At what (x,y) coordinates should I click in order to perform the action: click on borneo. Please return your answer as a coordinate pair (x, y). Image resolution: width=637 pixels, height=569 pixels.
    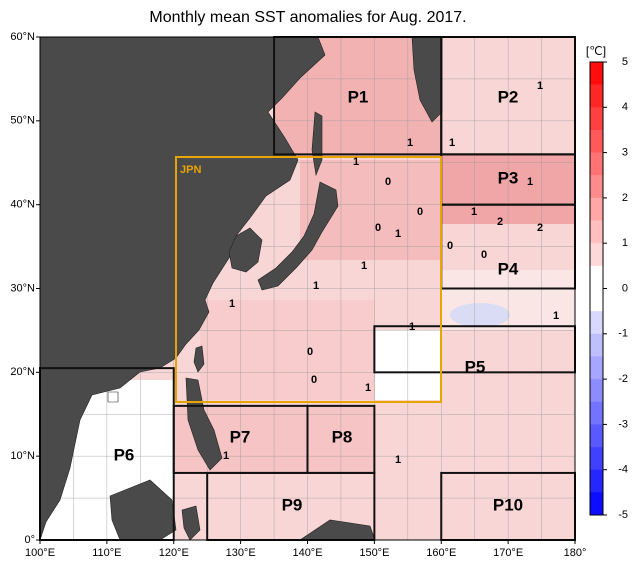
    Looking at the image, I should click on (143, 510).